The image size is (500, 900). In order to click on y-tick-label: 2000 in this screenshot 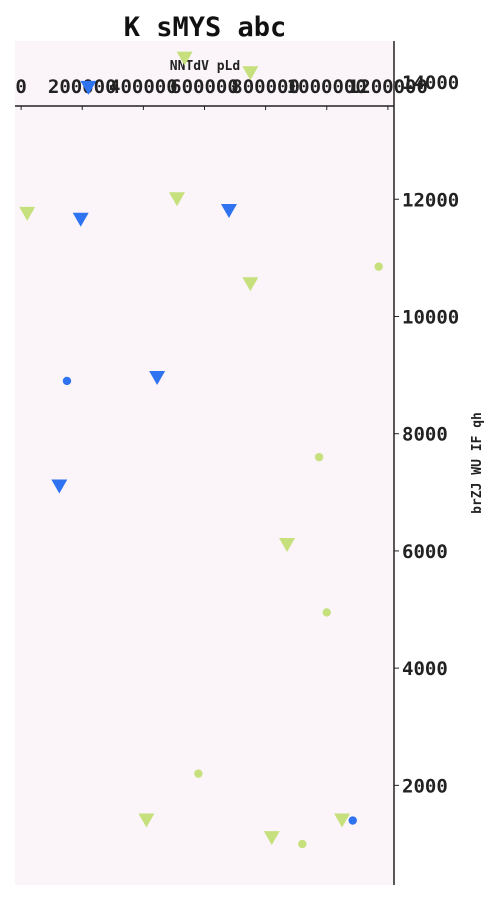, I will do `click(425, 786)`.